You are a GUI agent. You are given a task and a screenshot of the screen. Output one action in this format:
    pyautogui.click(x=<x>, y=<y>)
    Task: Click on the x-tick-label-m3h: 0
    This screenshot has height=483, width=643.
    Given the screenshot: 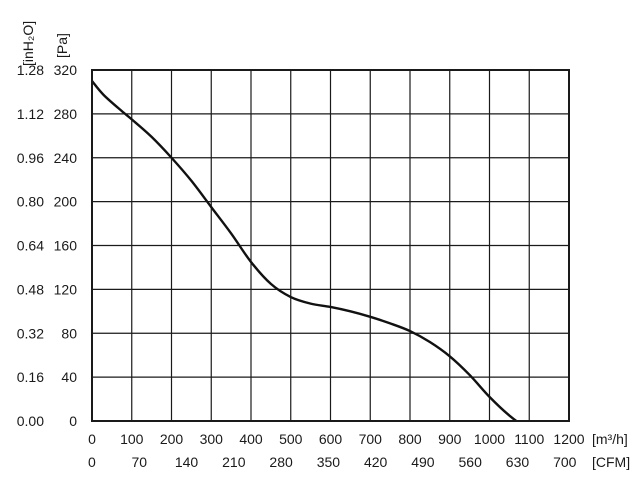 What is the action you would take?
    pyautogui.click(x=92, y=439)
    